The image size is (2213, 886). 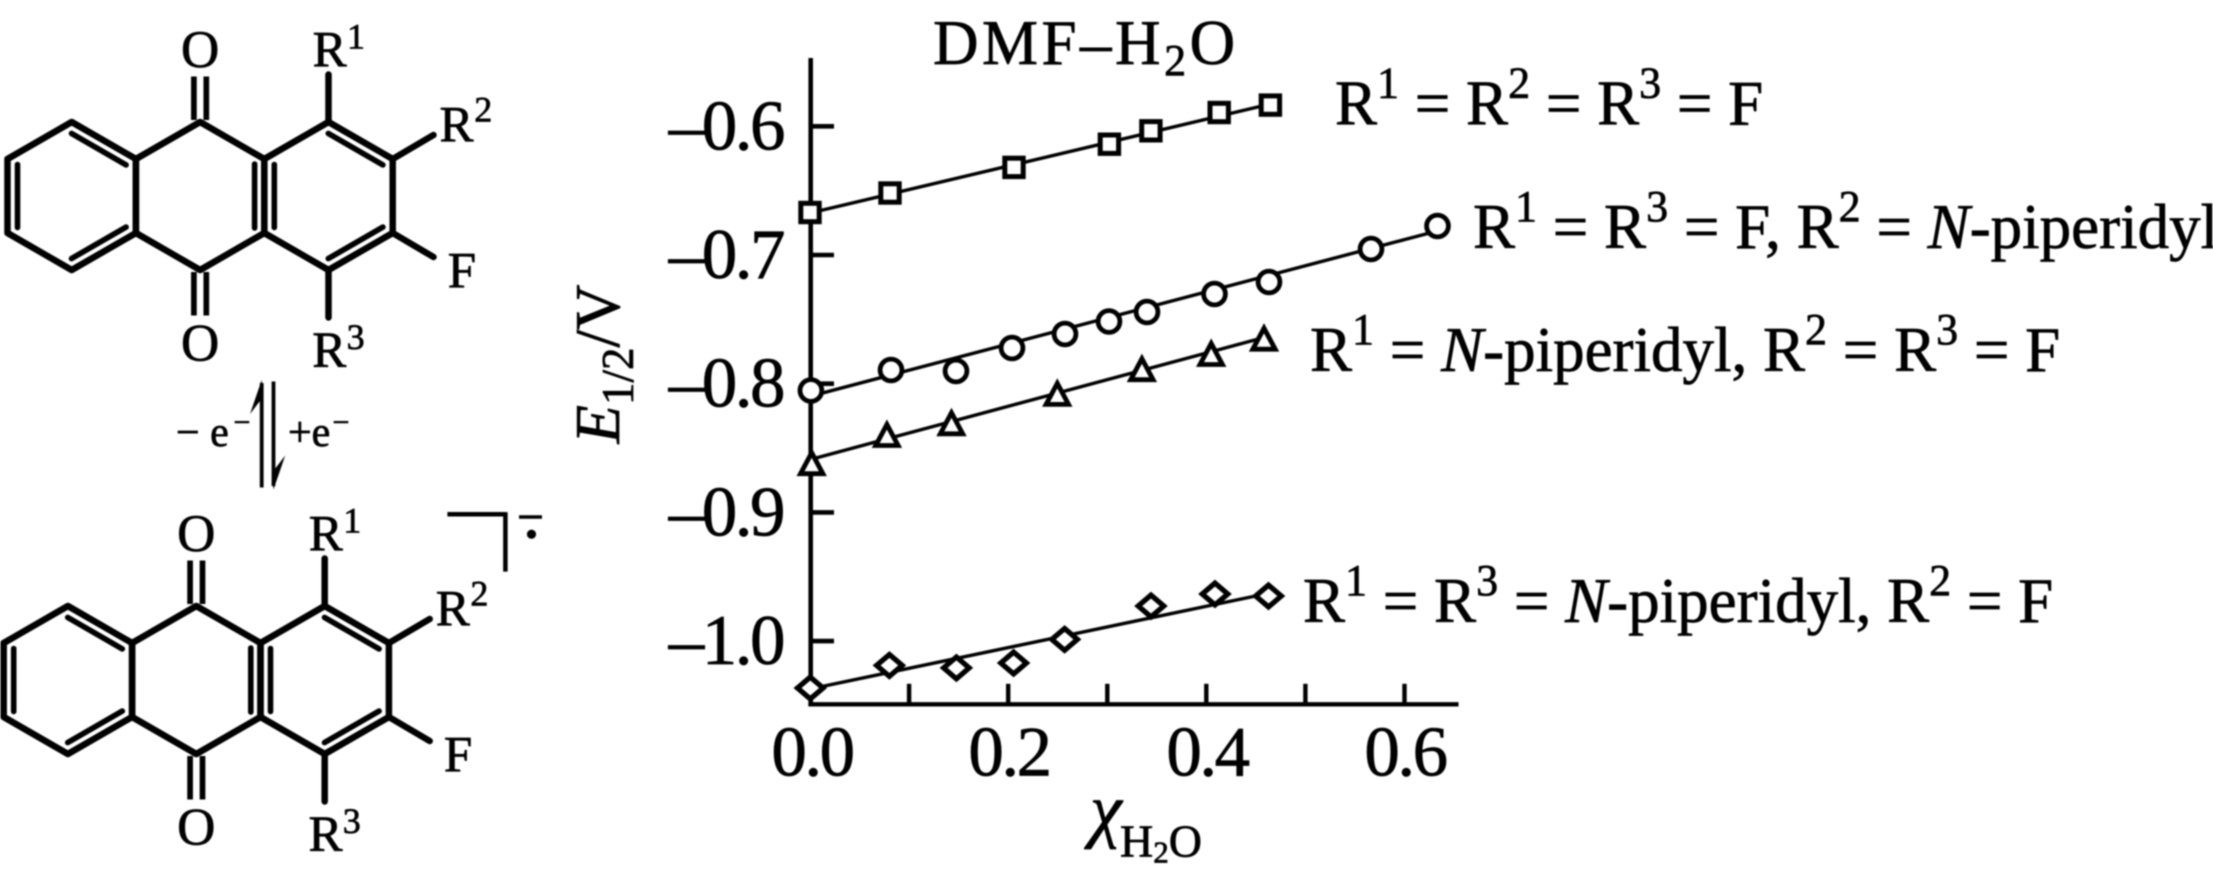 I want to click on svg-text:R1​ = R3​ = F, R2​ = N-piperid: R1​ = R3​ = F, R2​ = N-piperidyl, so click(x=1843, y=222).